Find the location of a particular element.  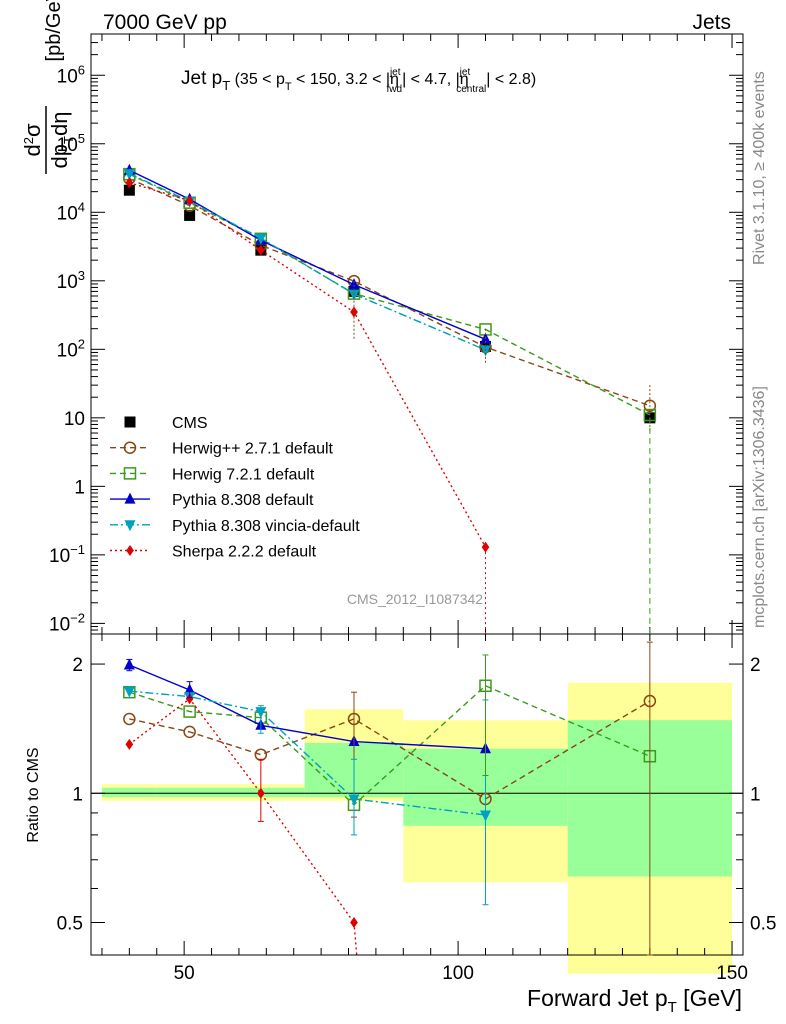

legend-item: Pythia 8.308 vincia-default is located at coordinates (235, 526).